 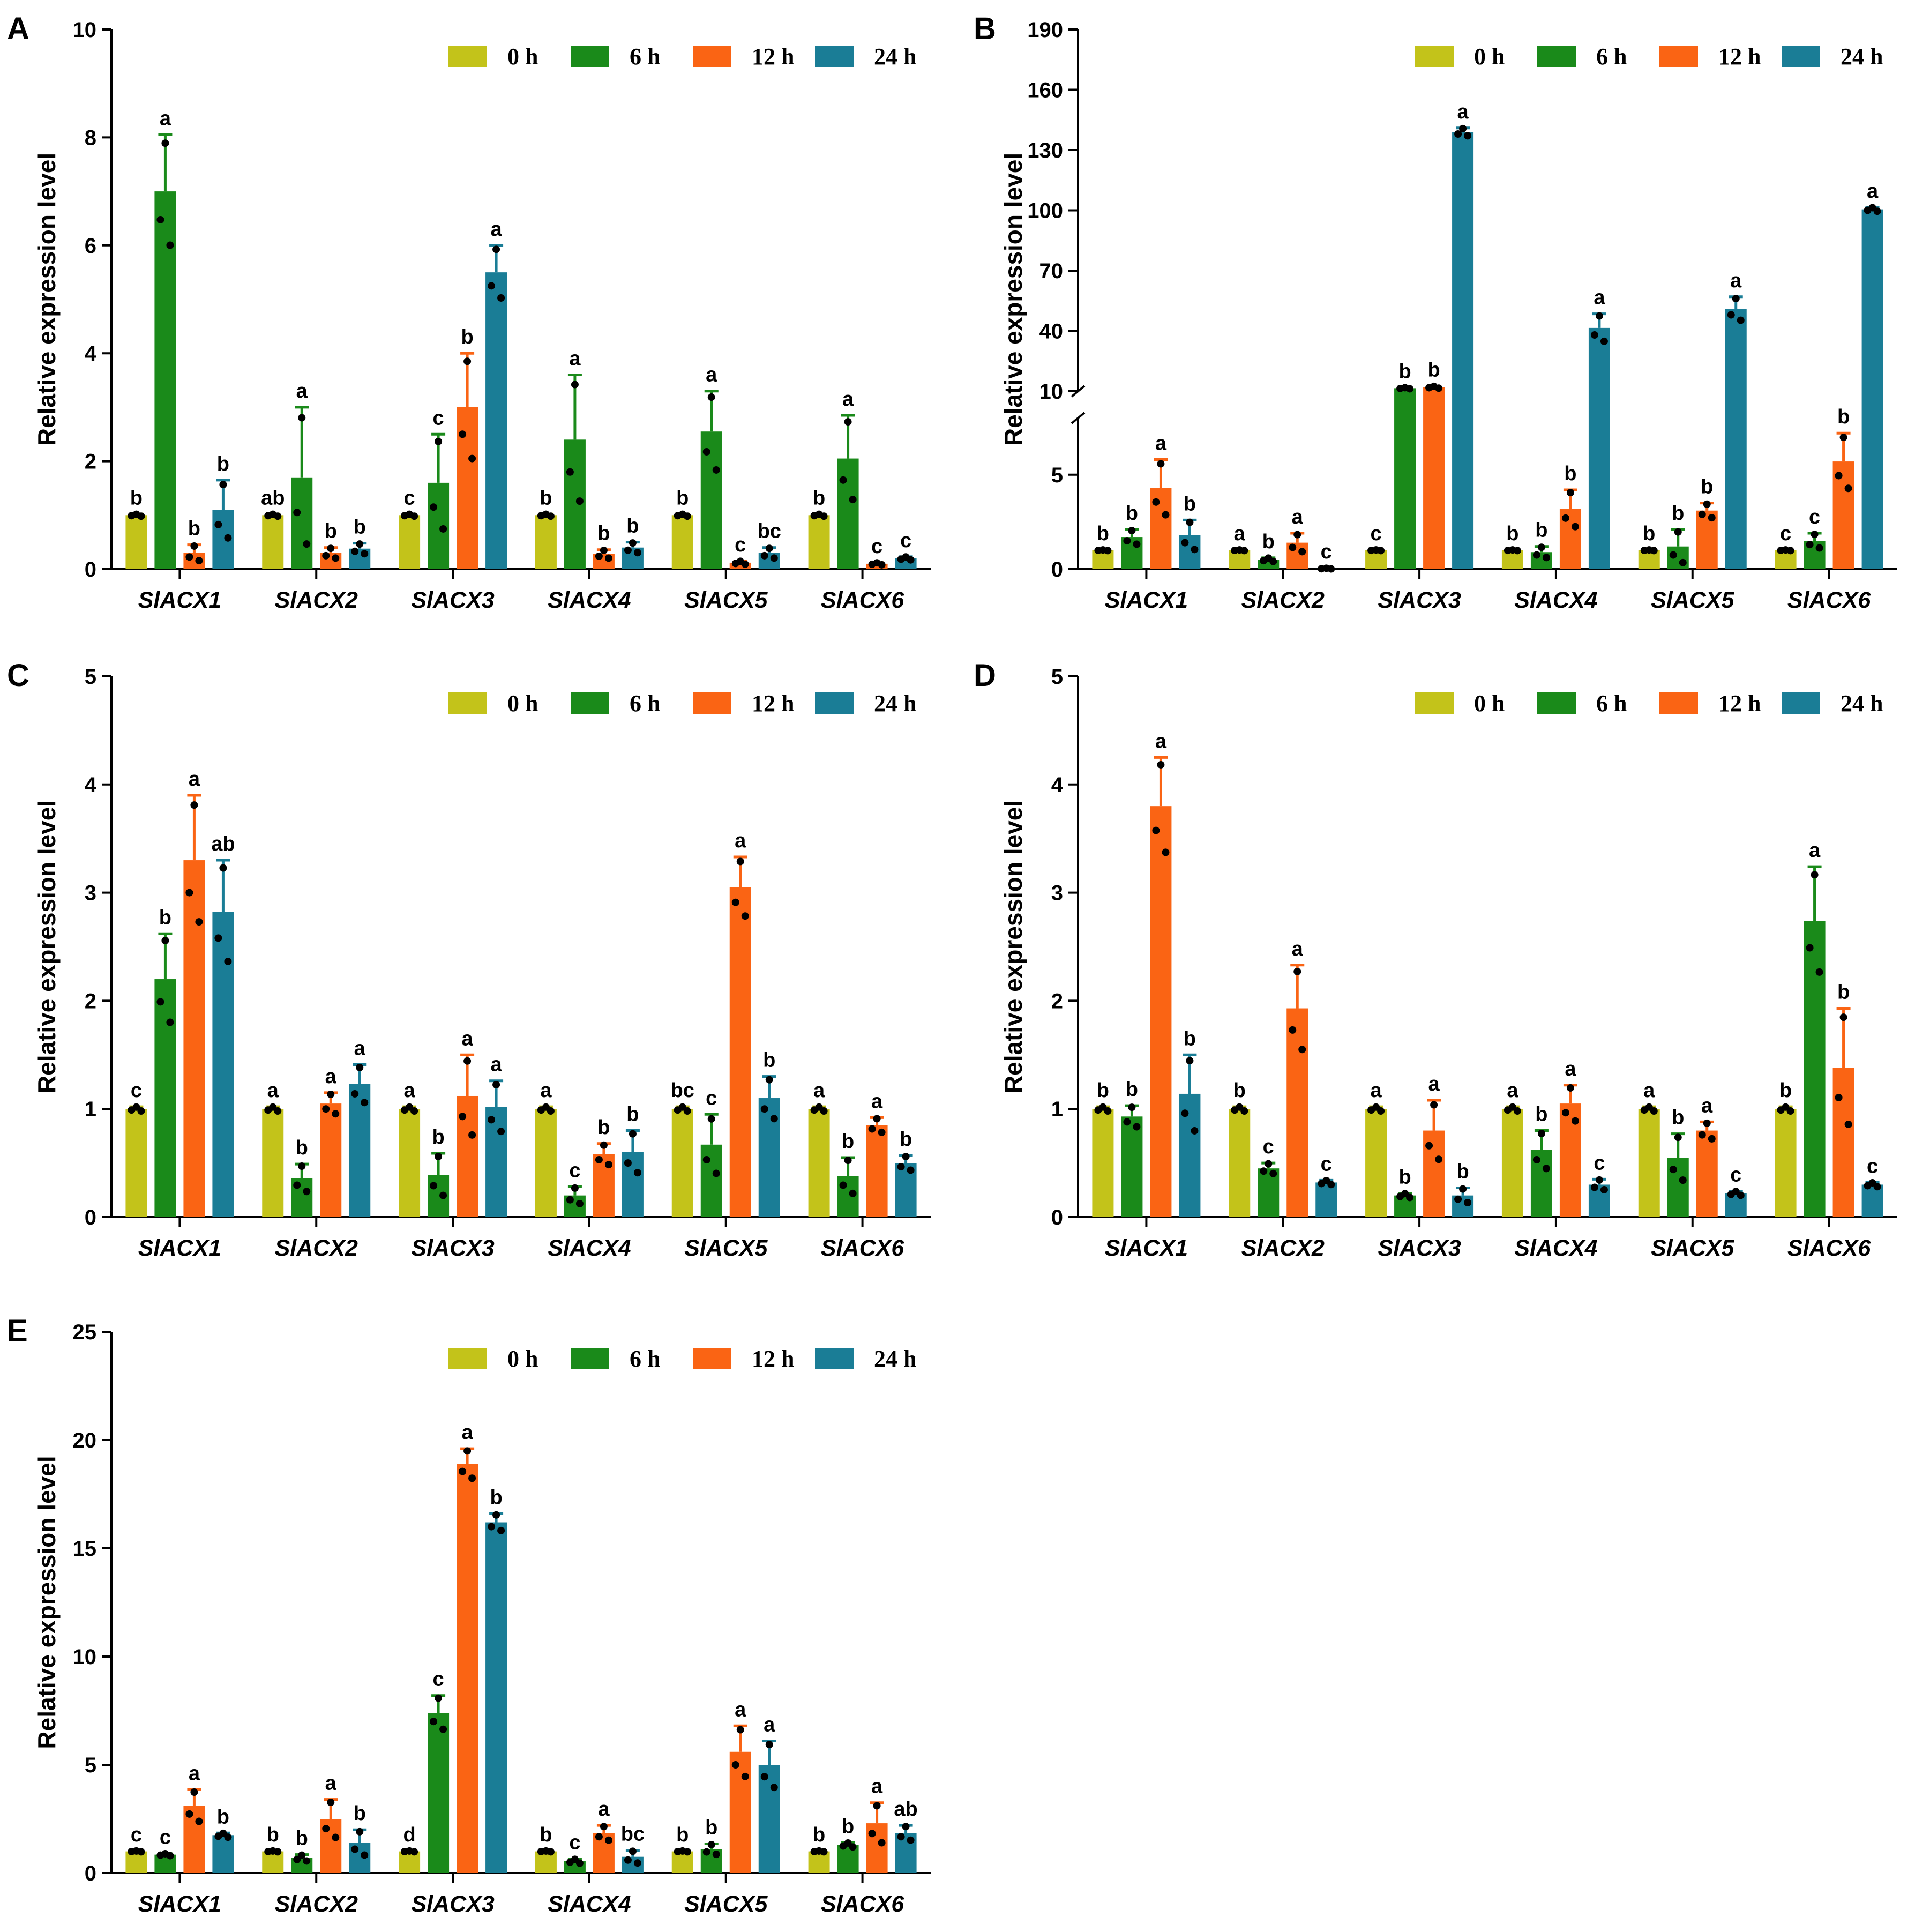 I want to click on legend-entry: 12 h, so click(x=773, y=1359).